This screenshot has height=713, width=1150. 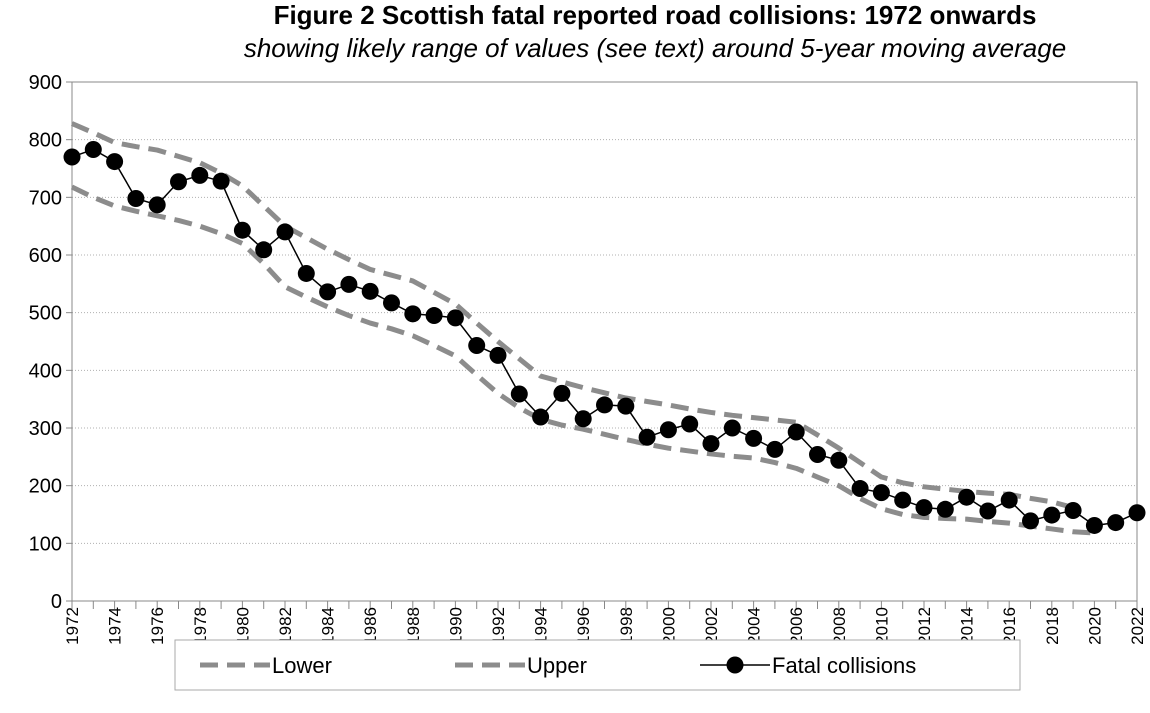 What do you see at coordinates (839, 626) in the screenshot?
I see `x-tick-label: 2008` at bounding box center [839, 626].